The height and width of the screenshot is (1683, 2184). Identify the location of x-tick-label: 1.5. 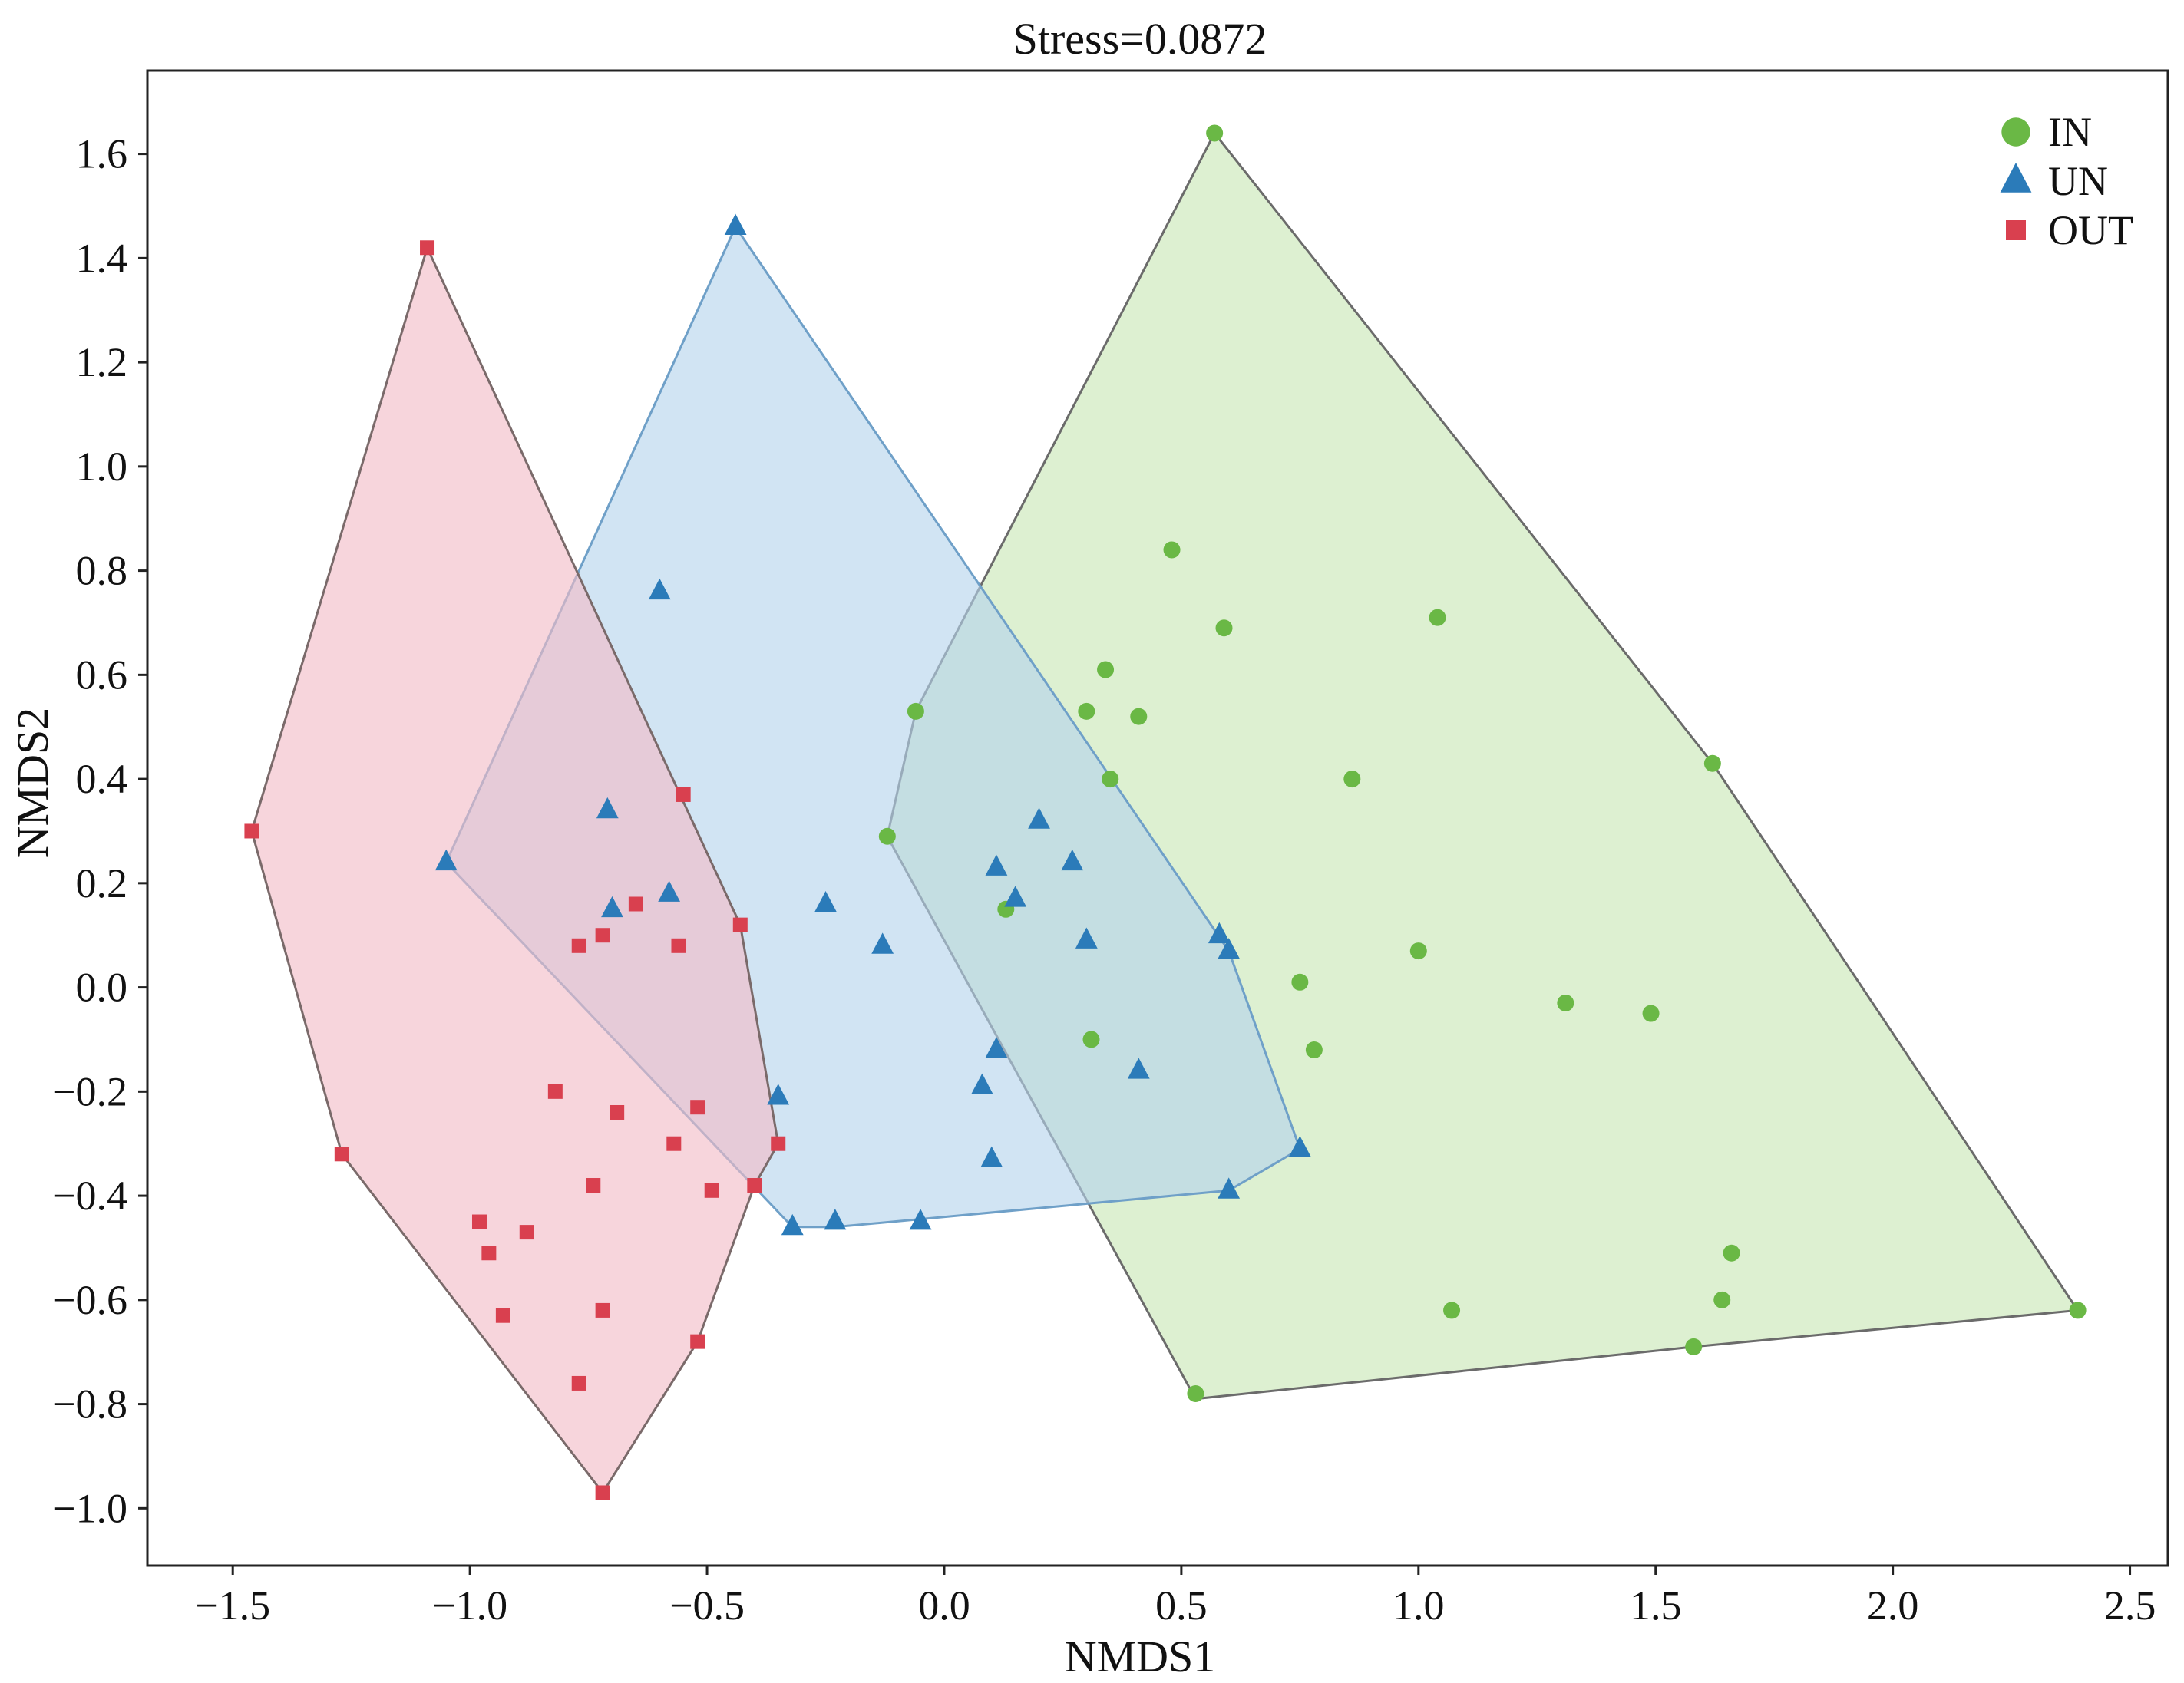
(1656, 1605).